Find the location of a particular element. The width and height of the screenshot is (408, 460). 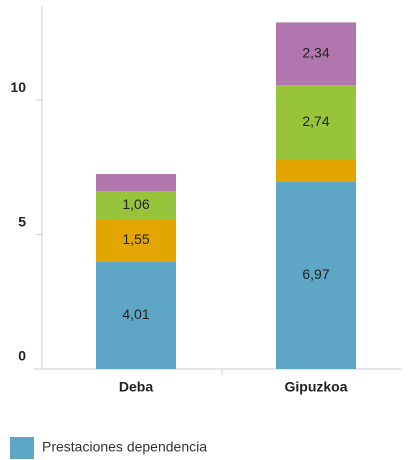

value-label: 6,97 is located at coordinates (315, 274).